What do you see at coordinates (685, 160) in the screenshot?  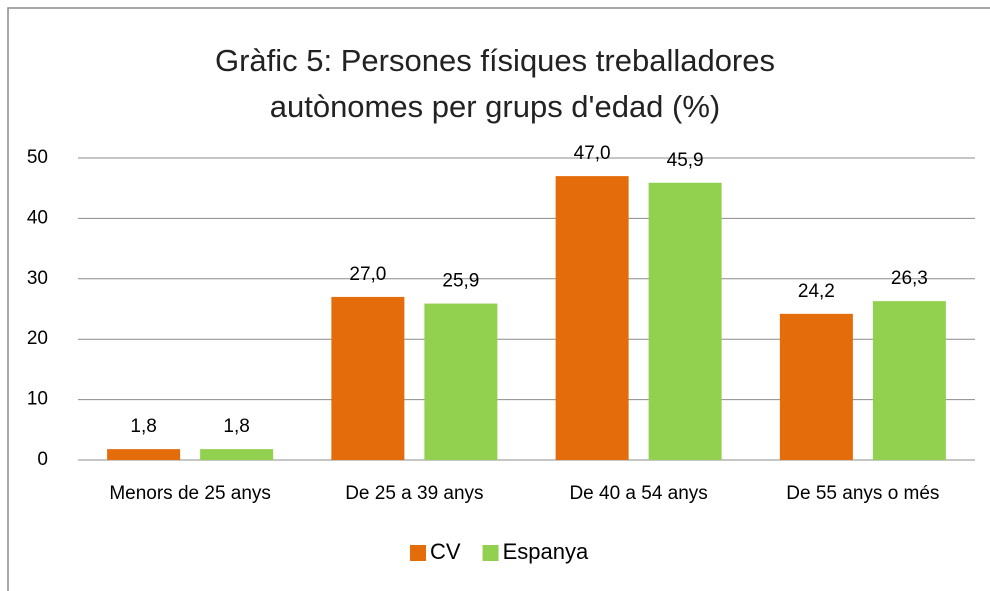 I see `value-label: 45,9` at bounding box center [685, 160].